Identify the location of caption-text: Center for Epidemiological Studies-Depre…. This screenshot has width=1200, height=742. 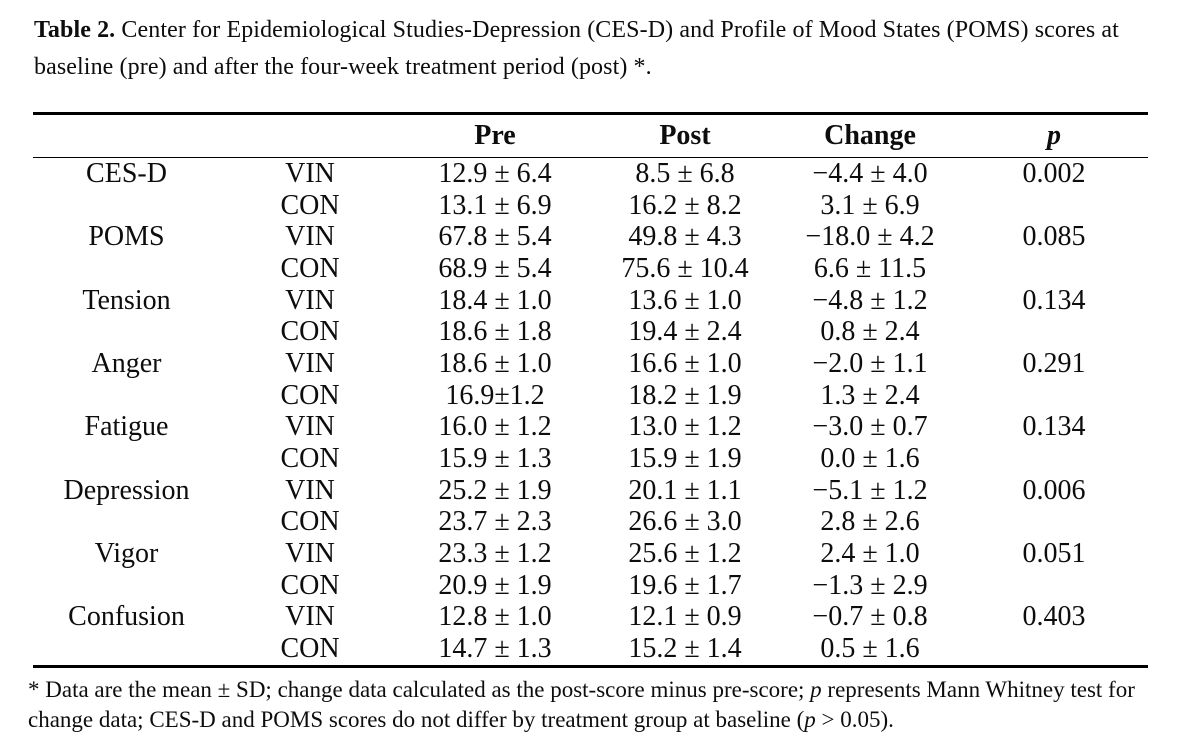
(576, 48).